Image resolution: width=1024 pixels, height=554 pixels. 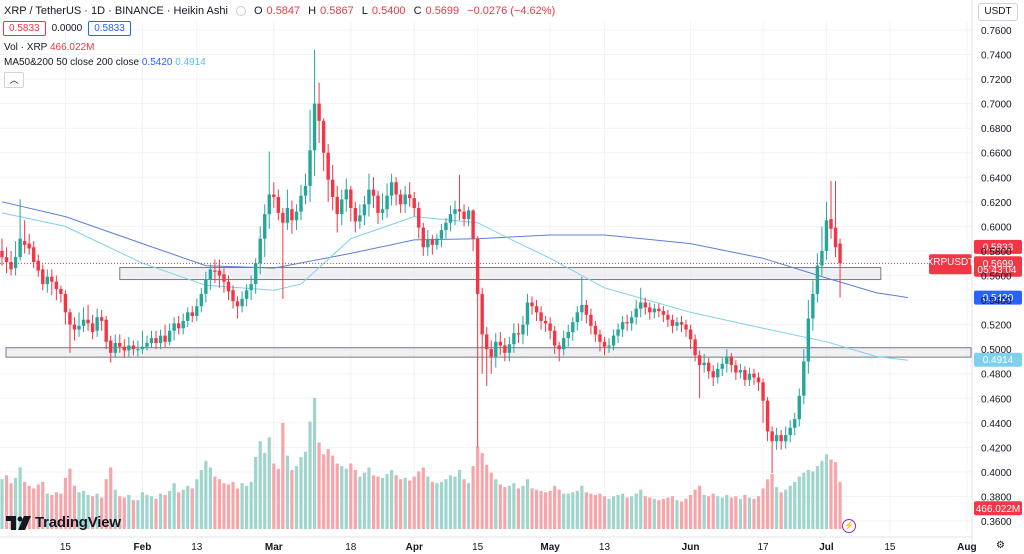 I want to click on high-label: H, so click(x=312, y=11).